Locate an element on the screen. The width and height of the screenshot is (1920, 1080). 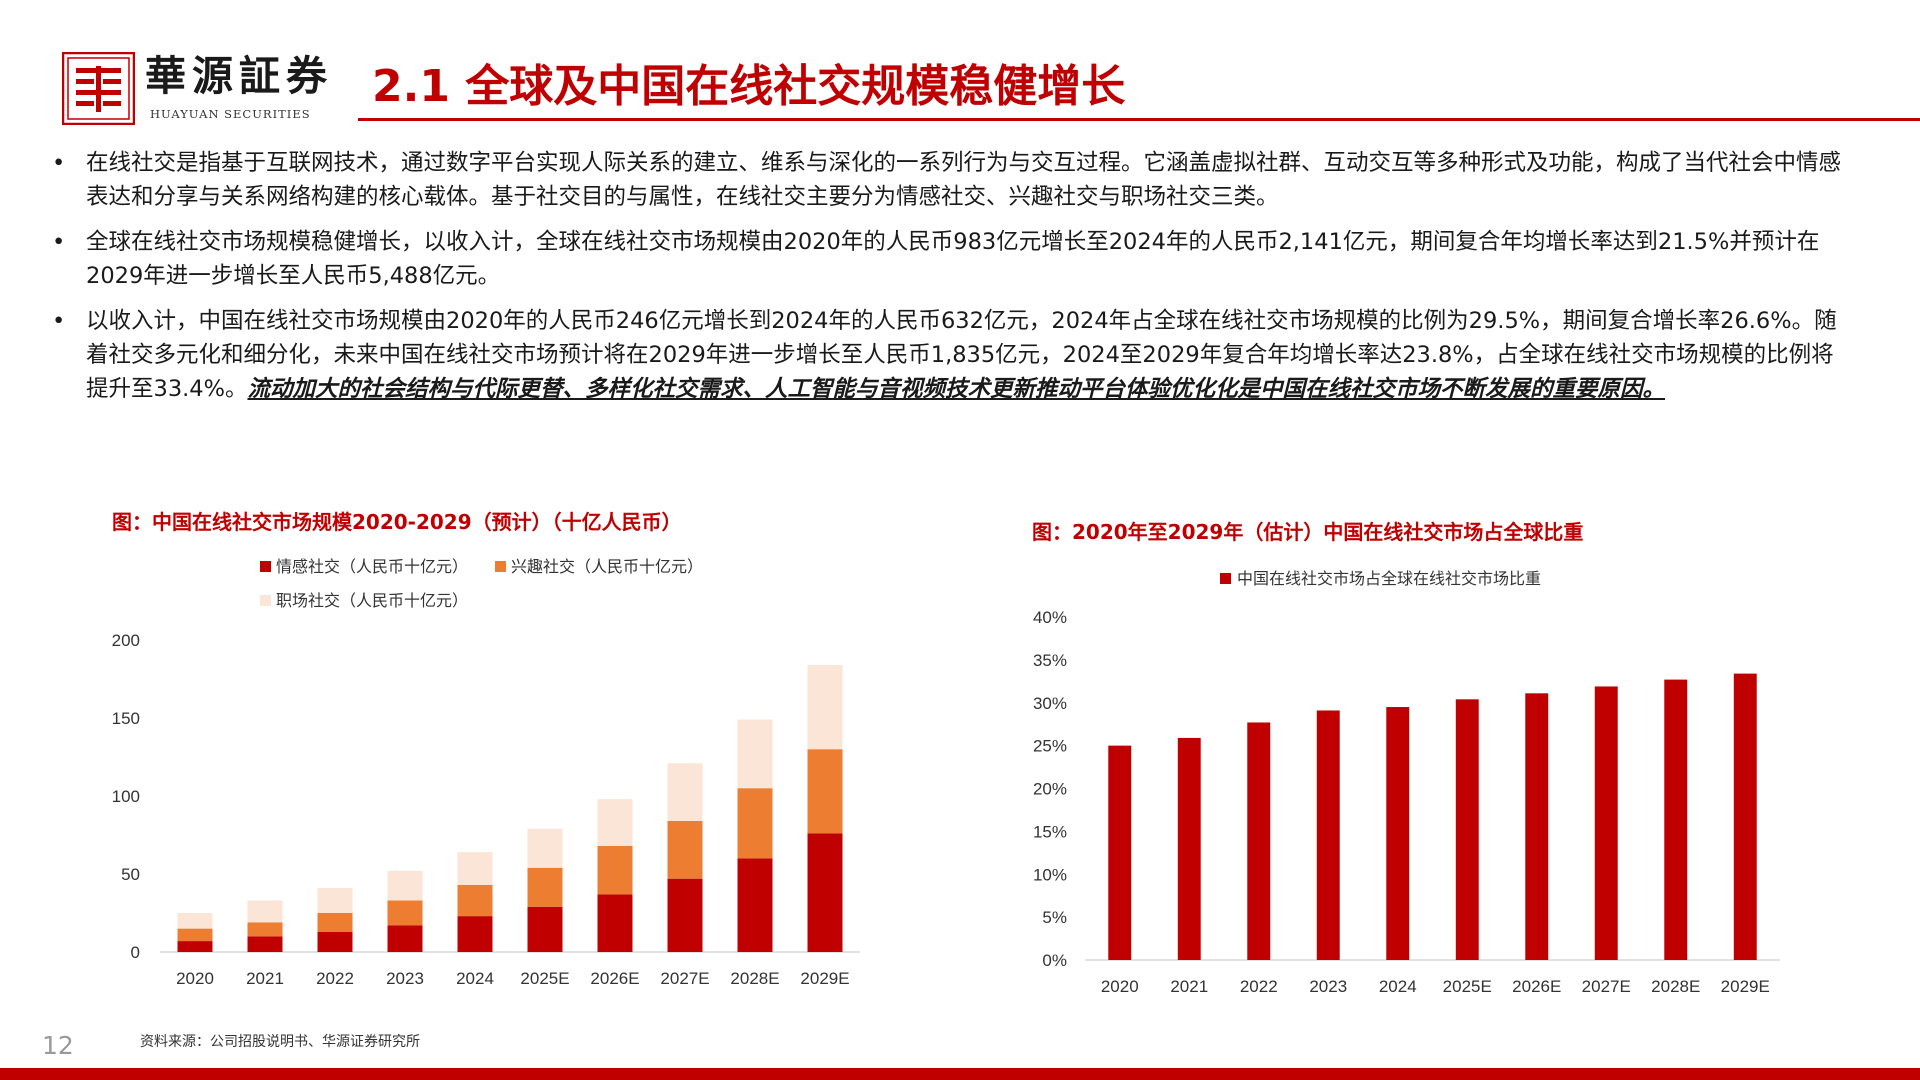
y-tick-label: 0% is located at coordinates (1054, 960).